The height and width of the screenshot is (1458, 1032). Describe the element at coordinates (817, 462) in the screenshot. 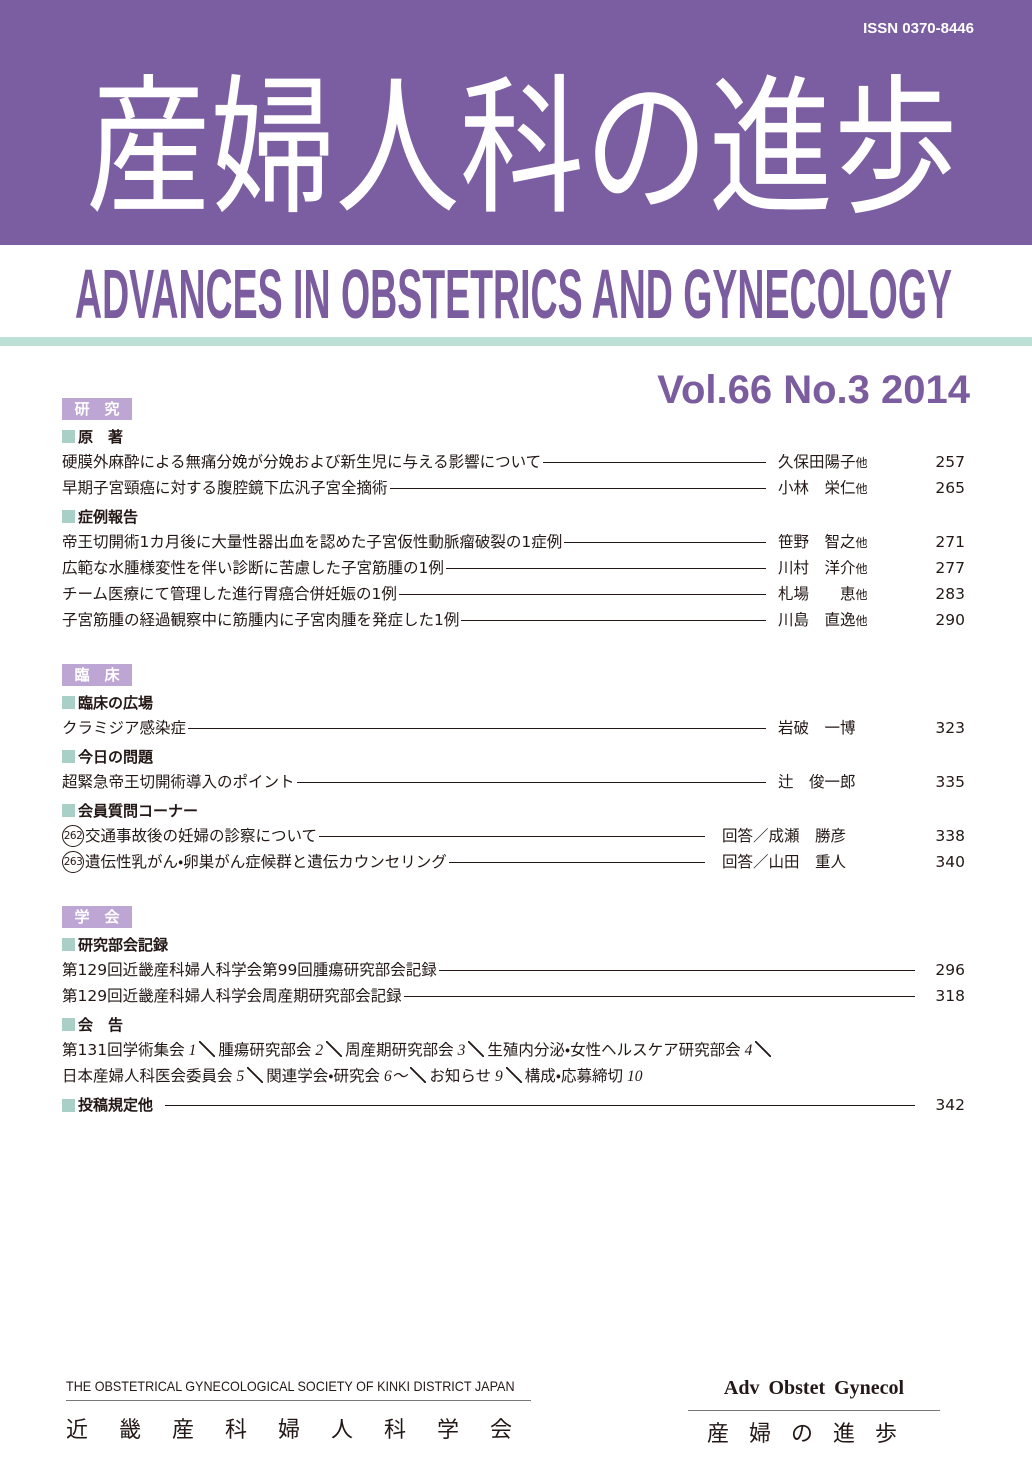

I see `author-name: 久保田陽子` at that location.